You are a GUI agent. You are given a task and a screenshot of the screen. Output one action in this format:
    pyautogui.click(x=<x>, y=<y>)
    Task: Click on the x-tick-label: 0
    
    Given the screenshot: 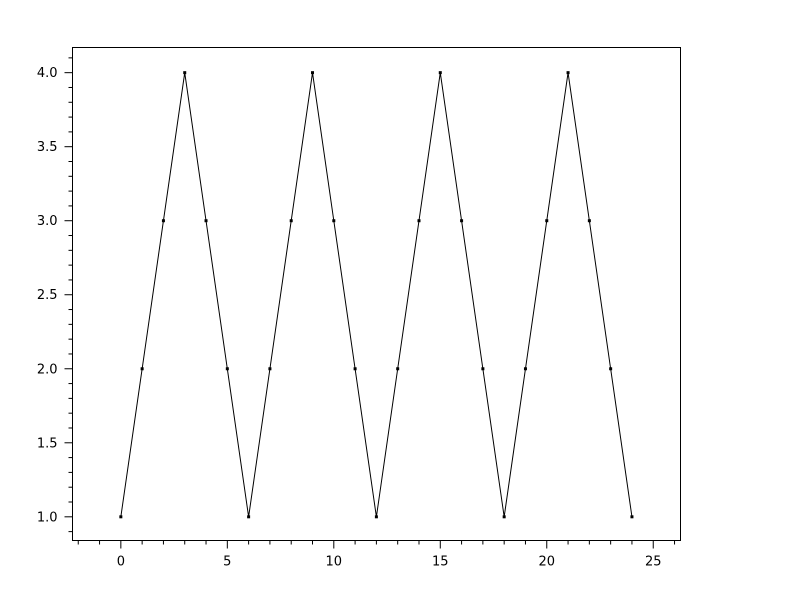 What is the action you would take?
    pyautogui.click(x=121, y=562)
    